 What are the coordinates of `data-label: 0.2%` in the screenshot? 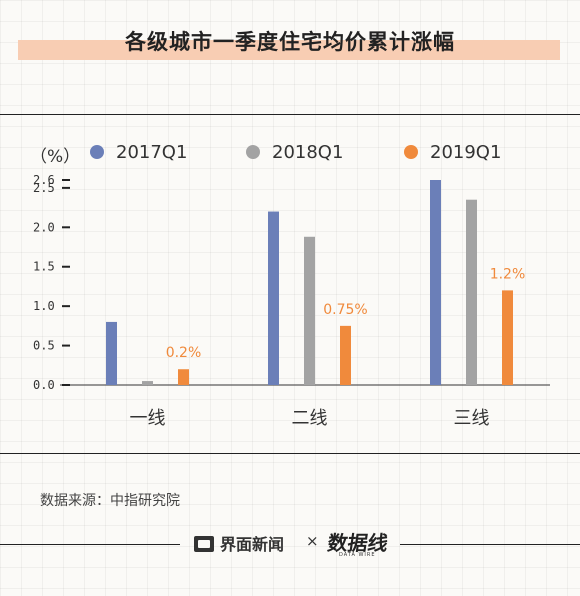 It's located at (184, 353).